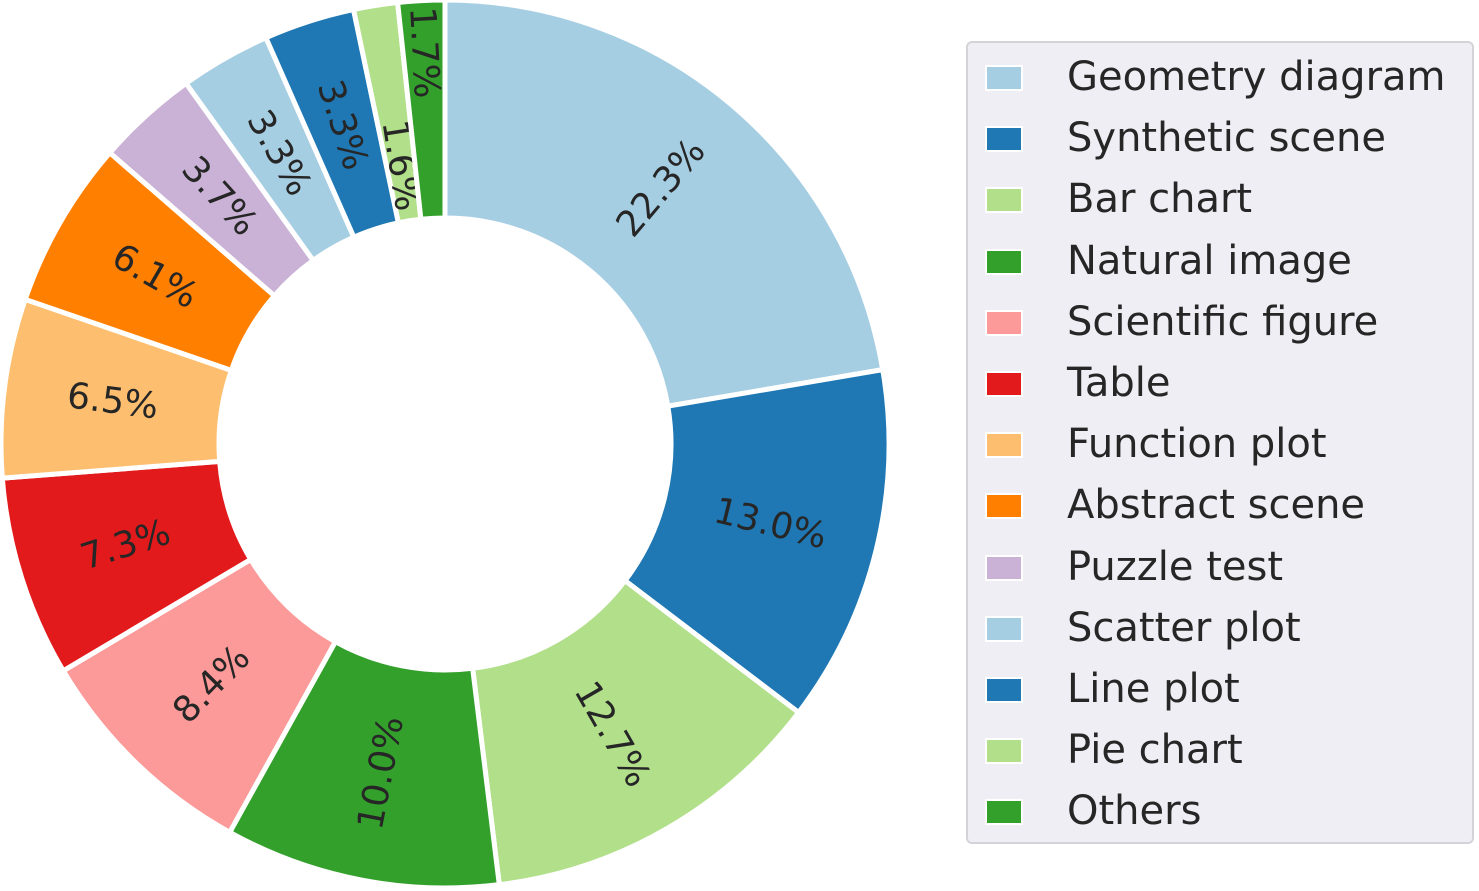 The width and height of the screenshot is (1479, 891). What do you see at coordinates (1256, 77) in the screenshot?
I see `legend-label: Geometry diagram` at bounding box center [1256, 77].